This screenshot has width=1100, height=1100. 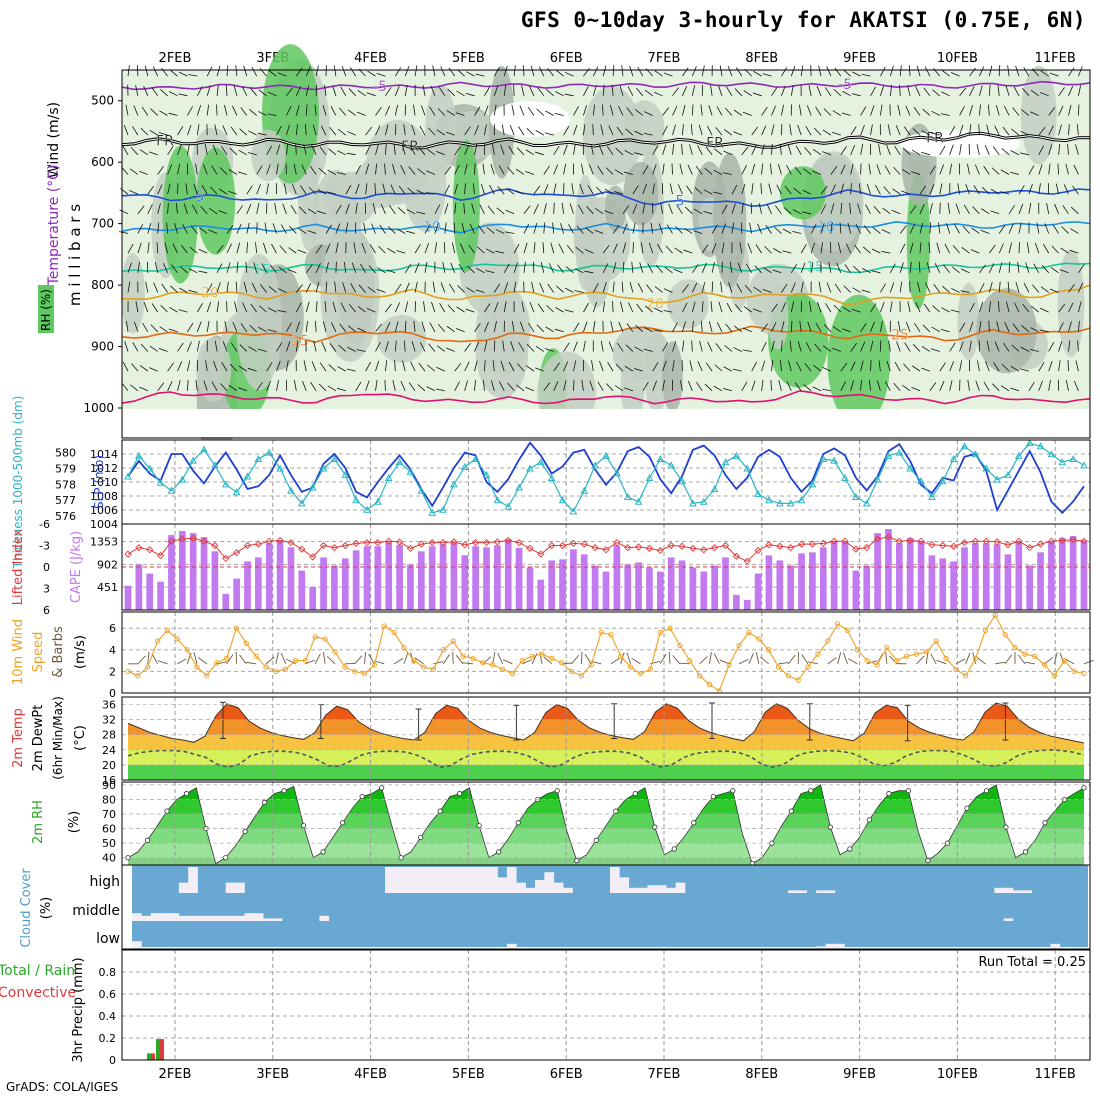 What do you see at coordinates (149, 1056) in the screenshot?
I see `precip-total-bar` at bounding box center [149, 1056].